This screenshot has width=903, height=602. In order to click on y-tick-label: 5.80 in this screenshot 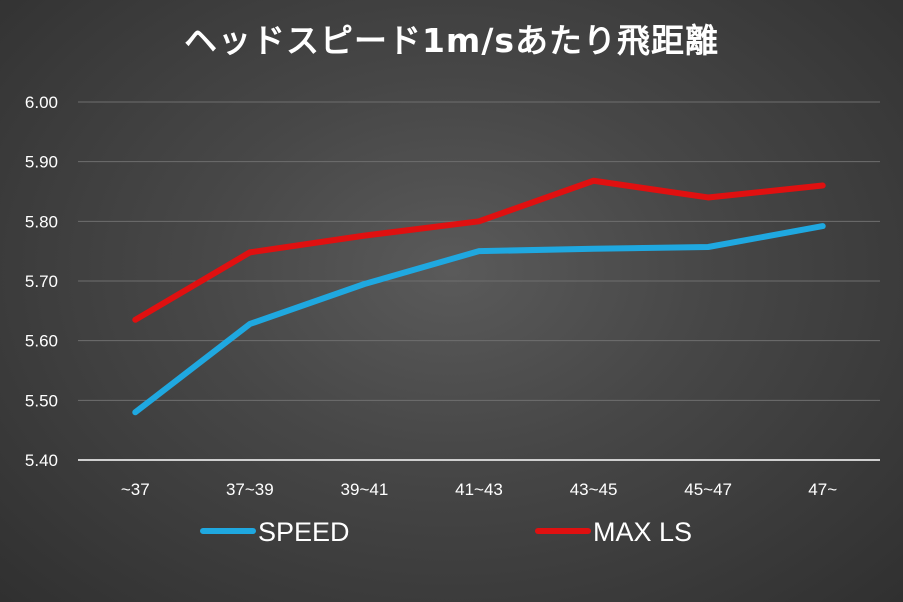, I will do `click(41, 221)`.